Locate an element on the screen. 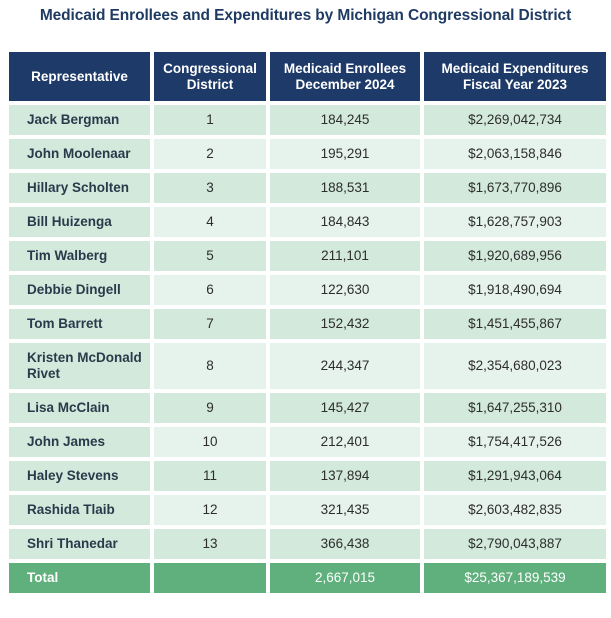  expenditures-cell: $2,354,680,023 is located at coordinates (515, 366).